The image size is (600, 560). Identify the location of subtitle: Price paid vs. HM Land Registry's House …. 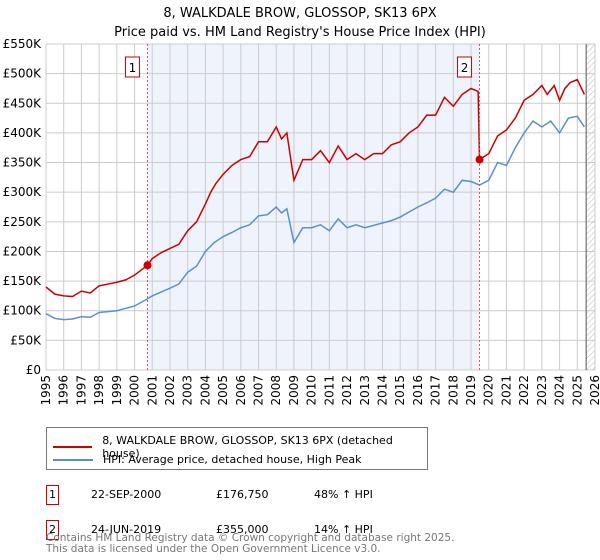
(300, 32).